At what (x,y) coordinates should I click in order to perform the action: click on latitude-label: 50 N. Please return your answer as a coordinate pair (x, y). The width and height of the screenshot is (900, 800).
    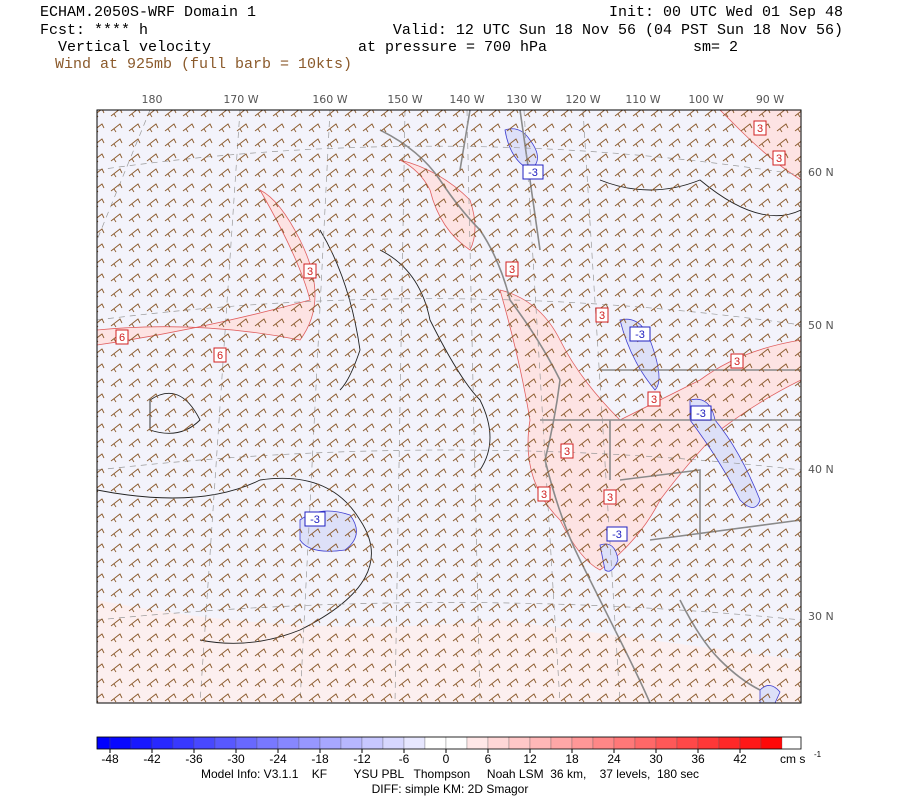
    Looking at the image, I should click on (821, 325).